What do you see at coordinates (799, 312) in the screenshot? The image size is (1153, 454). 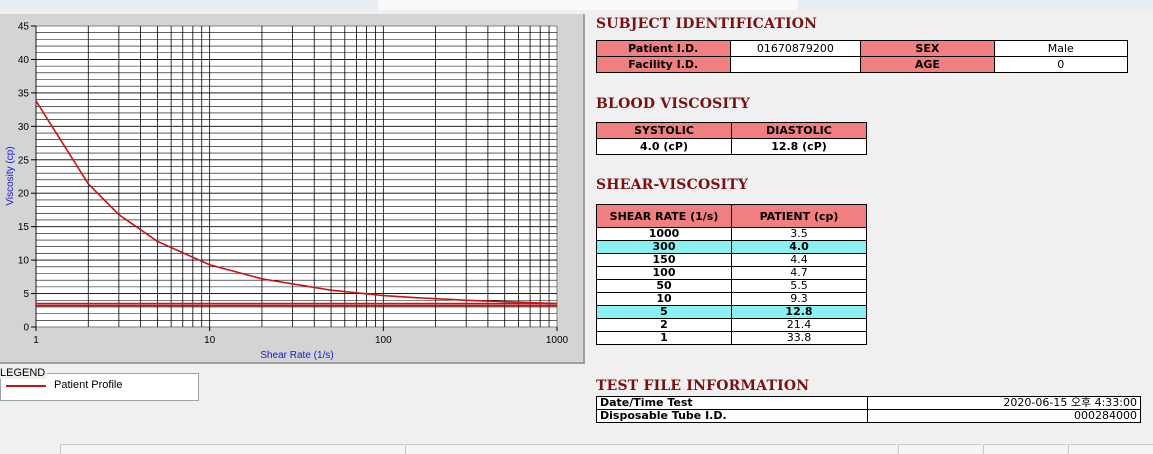 I see `patient-cp-cell: 12.8` at bounding box center [799, 312].